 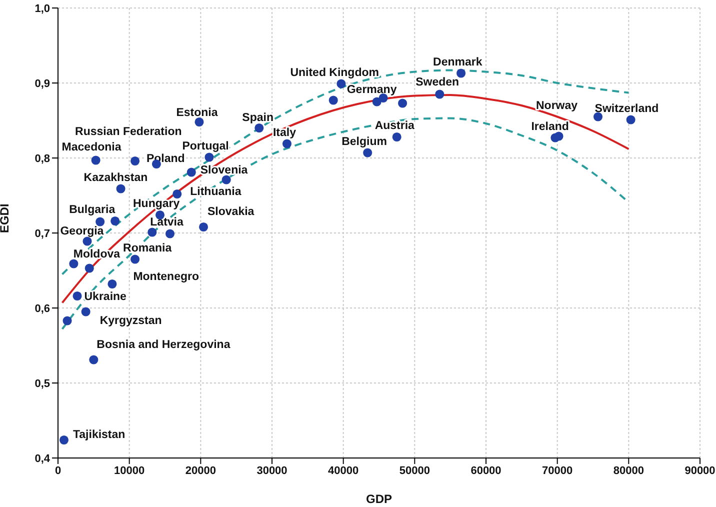 I want to click on annotation: Denmark, so click(x=458, y=62).